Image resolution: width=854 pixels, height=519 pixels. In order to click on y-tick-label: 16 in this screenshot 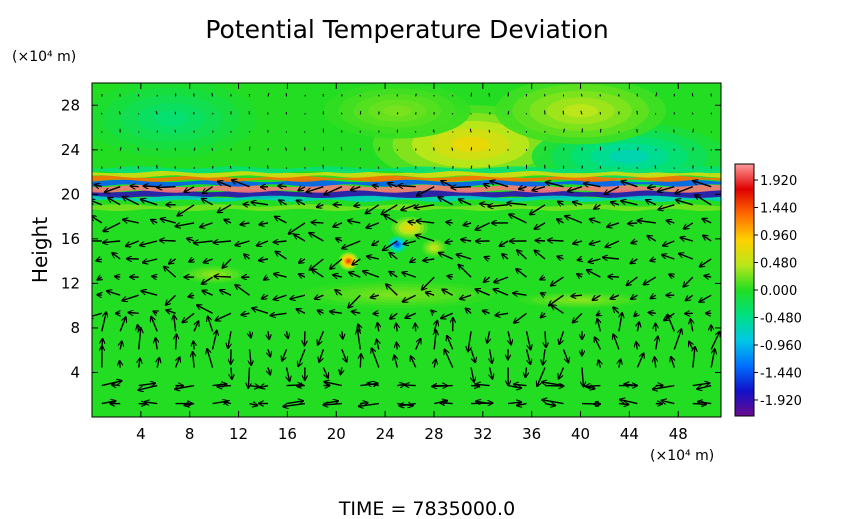, I will do `click(70, 239)`.